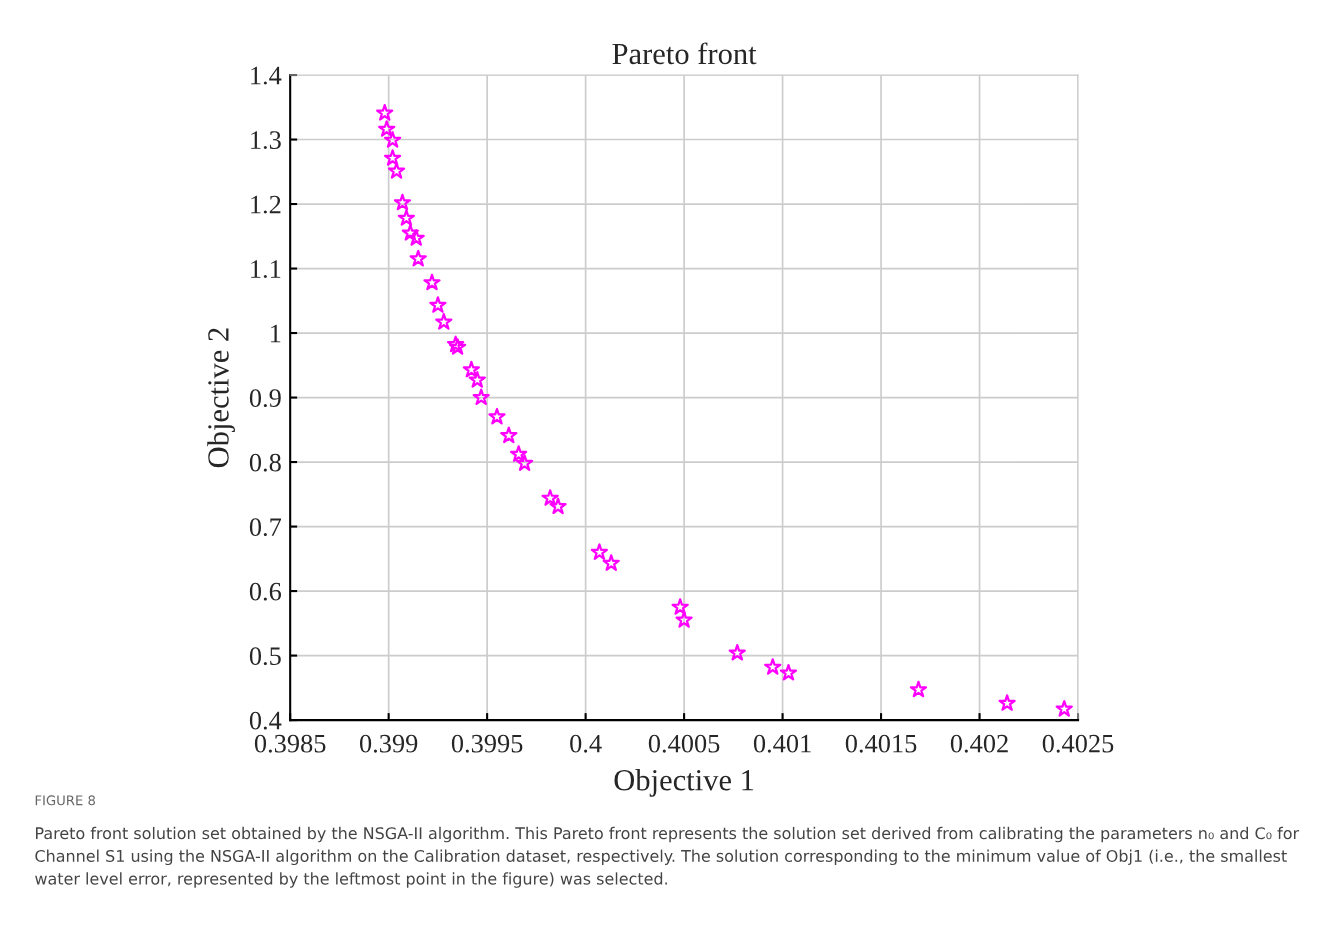 This screenshot has width=1325, height=945. Describe the element at coordinates (266, 269) in the screenshot. I see `y-tick-label: 1.1` at that location.